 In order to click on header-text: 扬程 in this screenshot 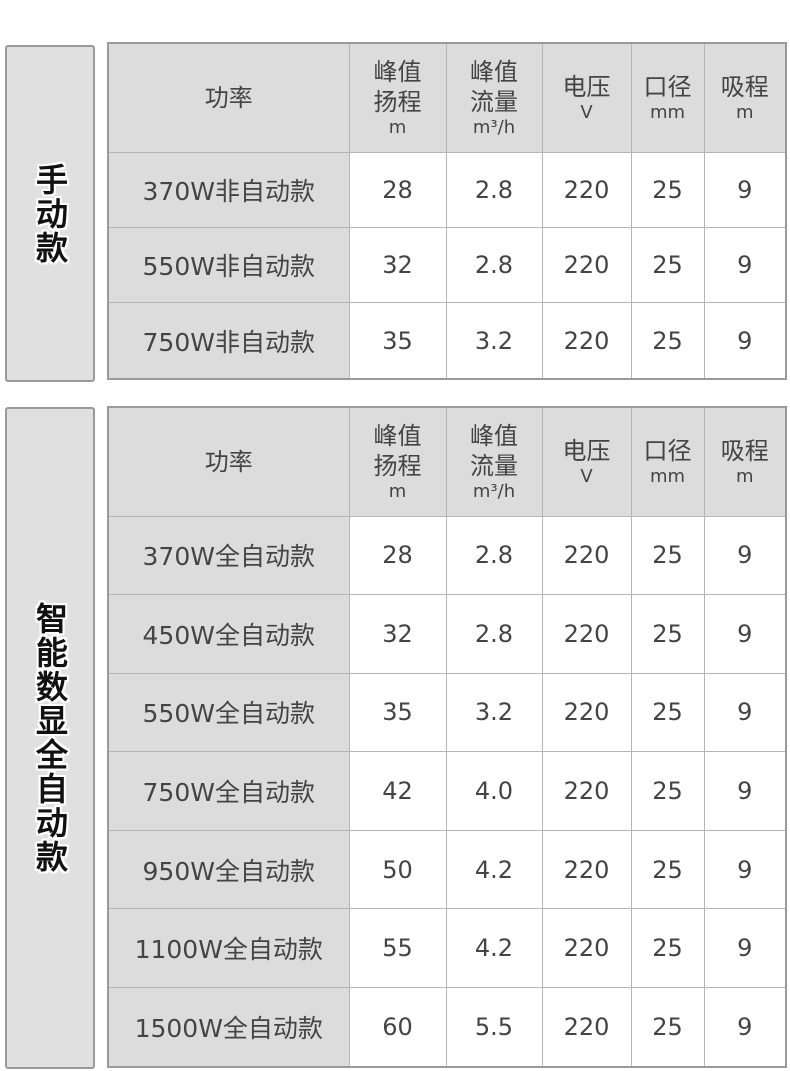, I will do `click(397, 465)`.